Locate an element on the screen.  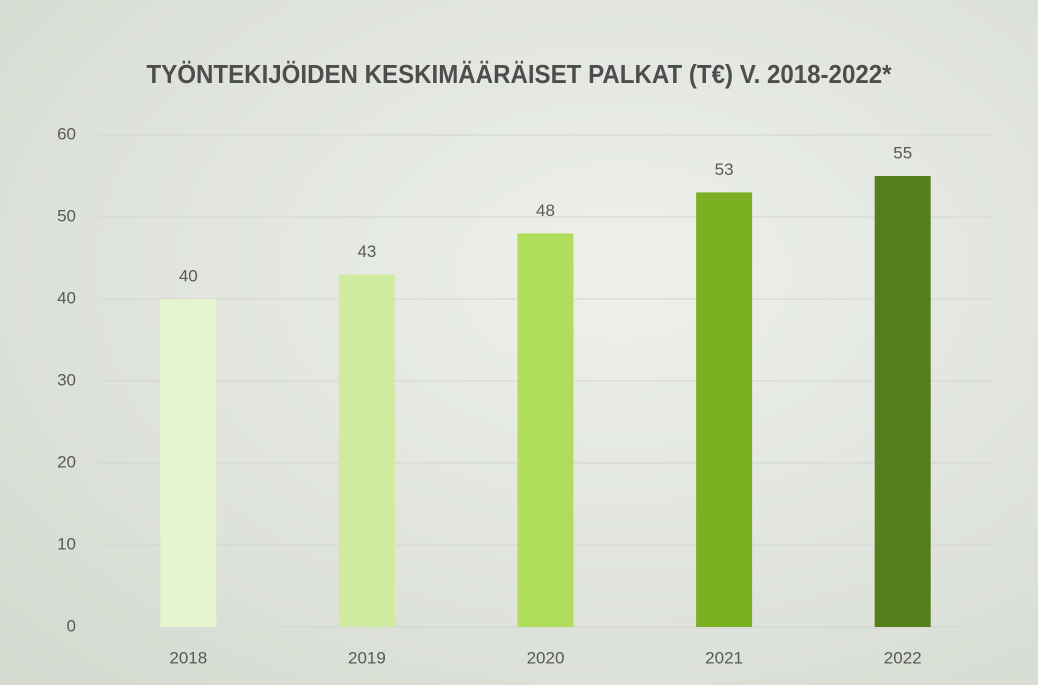
data-label: 43 is located at coordinates (366, 251).